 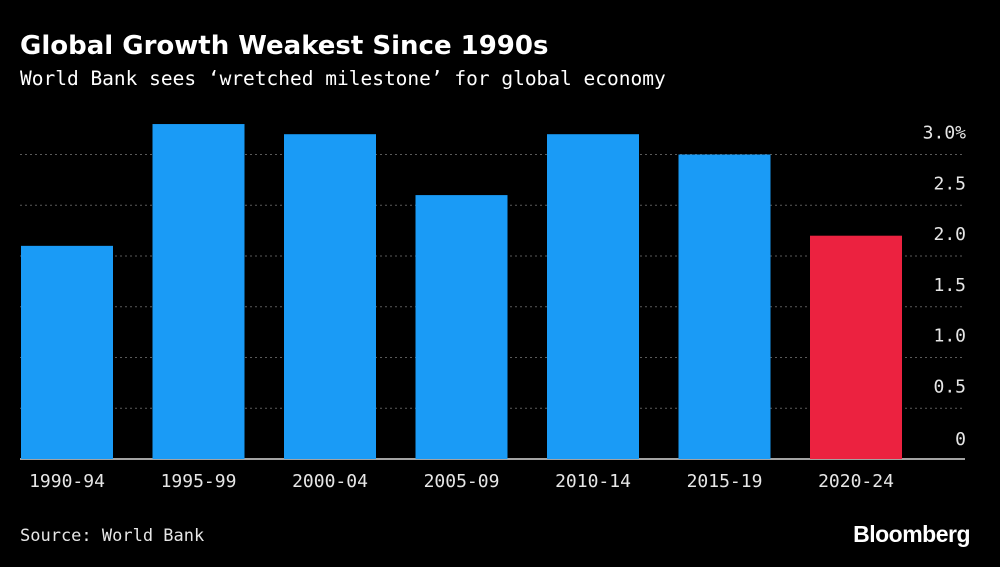 I want to click on y-tick-label: 2.5, so click(x=949, y=183).